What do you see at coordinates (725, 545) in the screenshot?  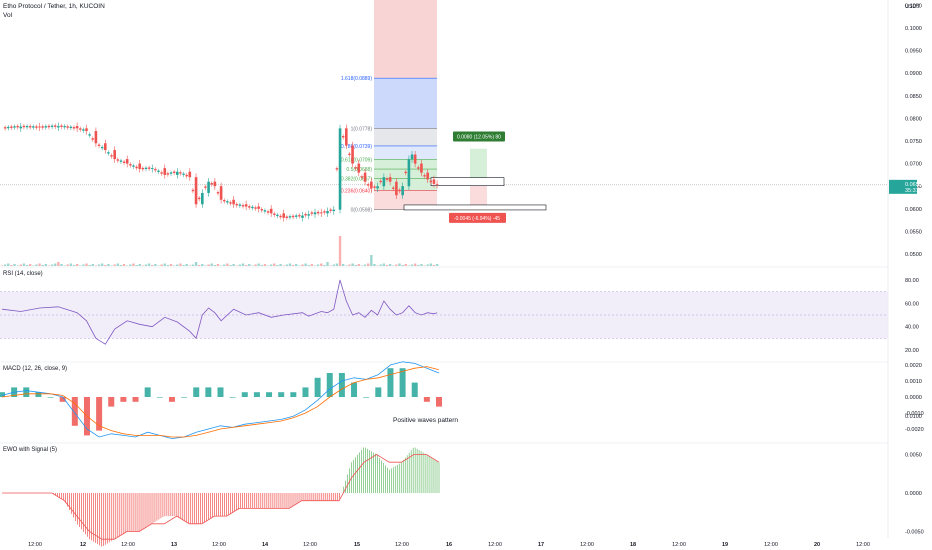 I see `time-tick-label: 19` at bounding box center [725, 545].